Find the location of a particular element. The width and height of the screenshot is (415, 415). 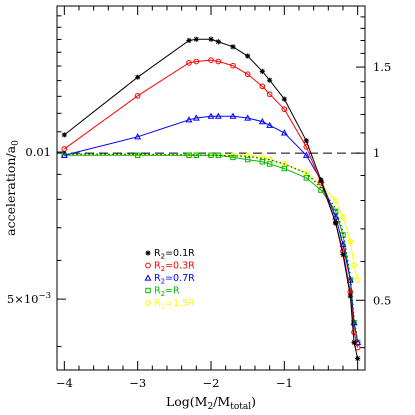

y-right-tick-label: 1.5 is located at coordinates (382, 67).